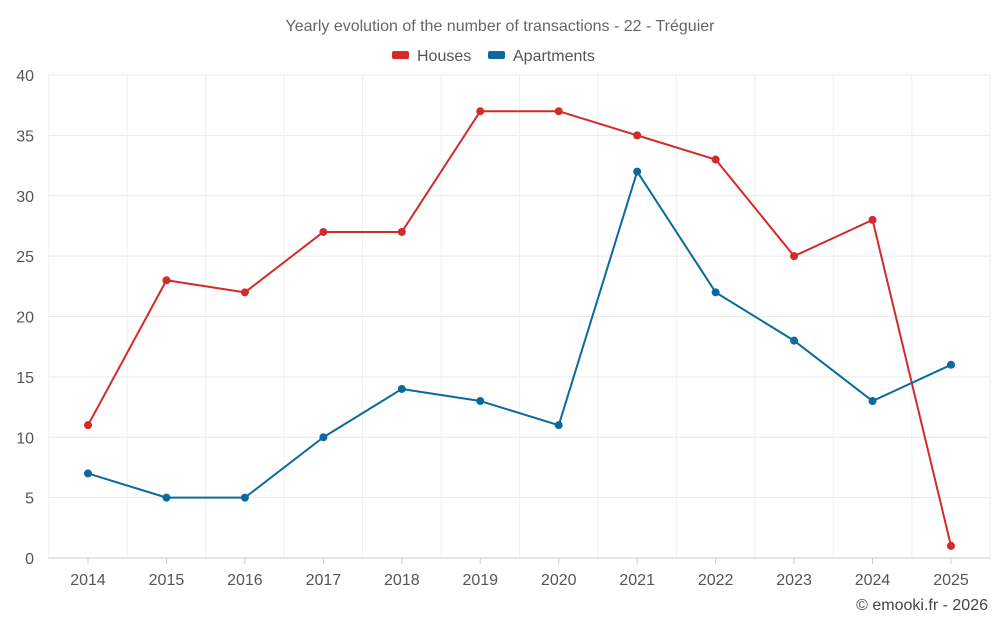 This screenshot has width=1000, height=625. Describe the element at coordinates (922, 605) in the screenshot. I see `credit-text: © emooki.fr - 2026` at that location.